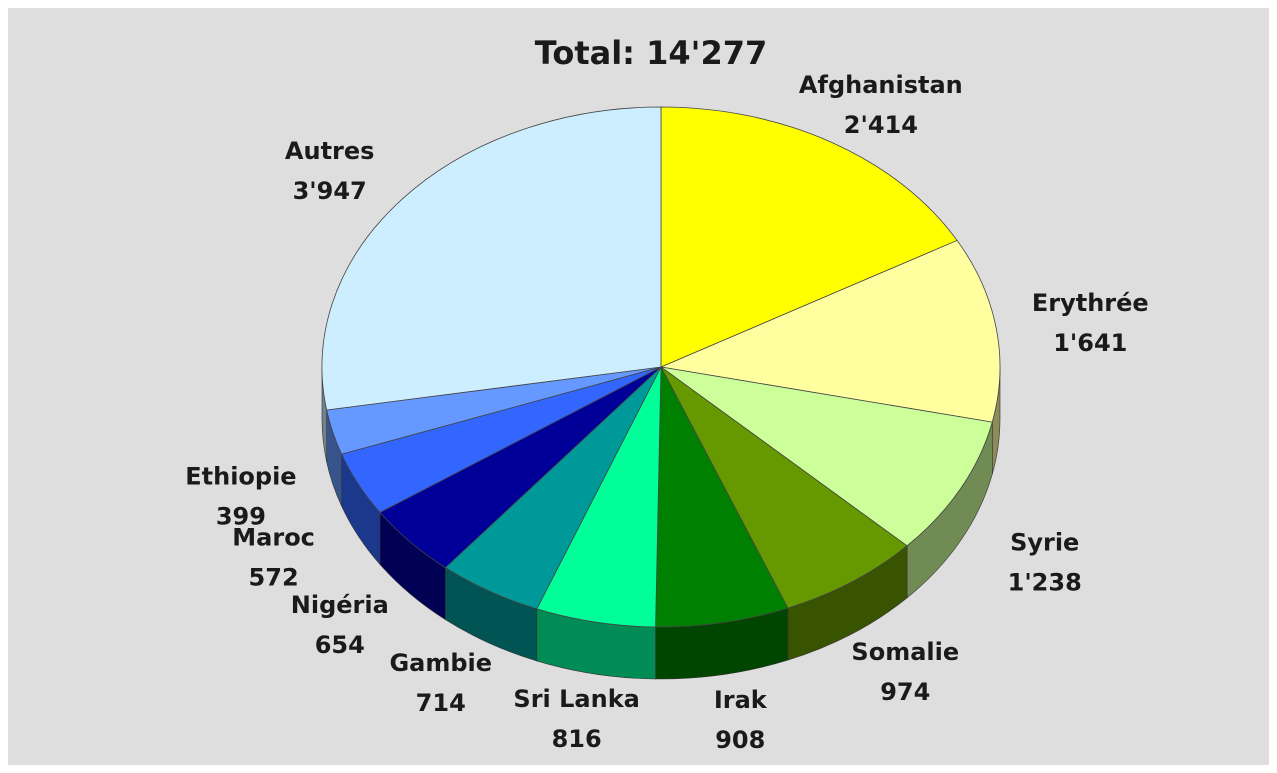 The height and width of the screenshot is (773, 1277). Describe the element at coordinates (440, 663) in the screenshot. I see `slice-label: Gambie` at that location.